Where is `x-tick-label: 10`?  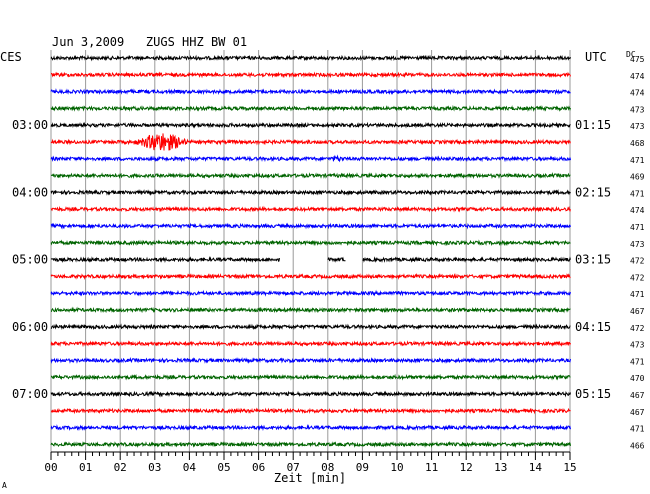
x-tick-label: 10 is located at coordinates (396, 467).